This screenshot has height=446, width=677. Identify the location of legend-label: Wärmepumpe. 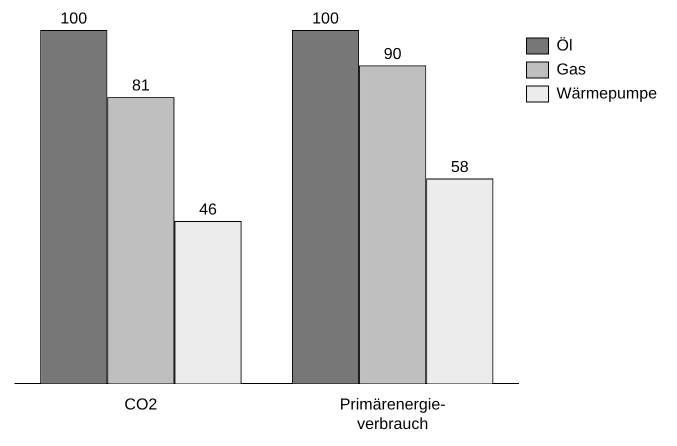
(607, 93).